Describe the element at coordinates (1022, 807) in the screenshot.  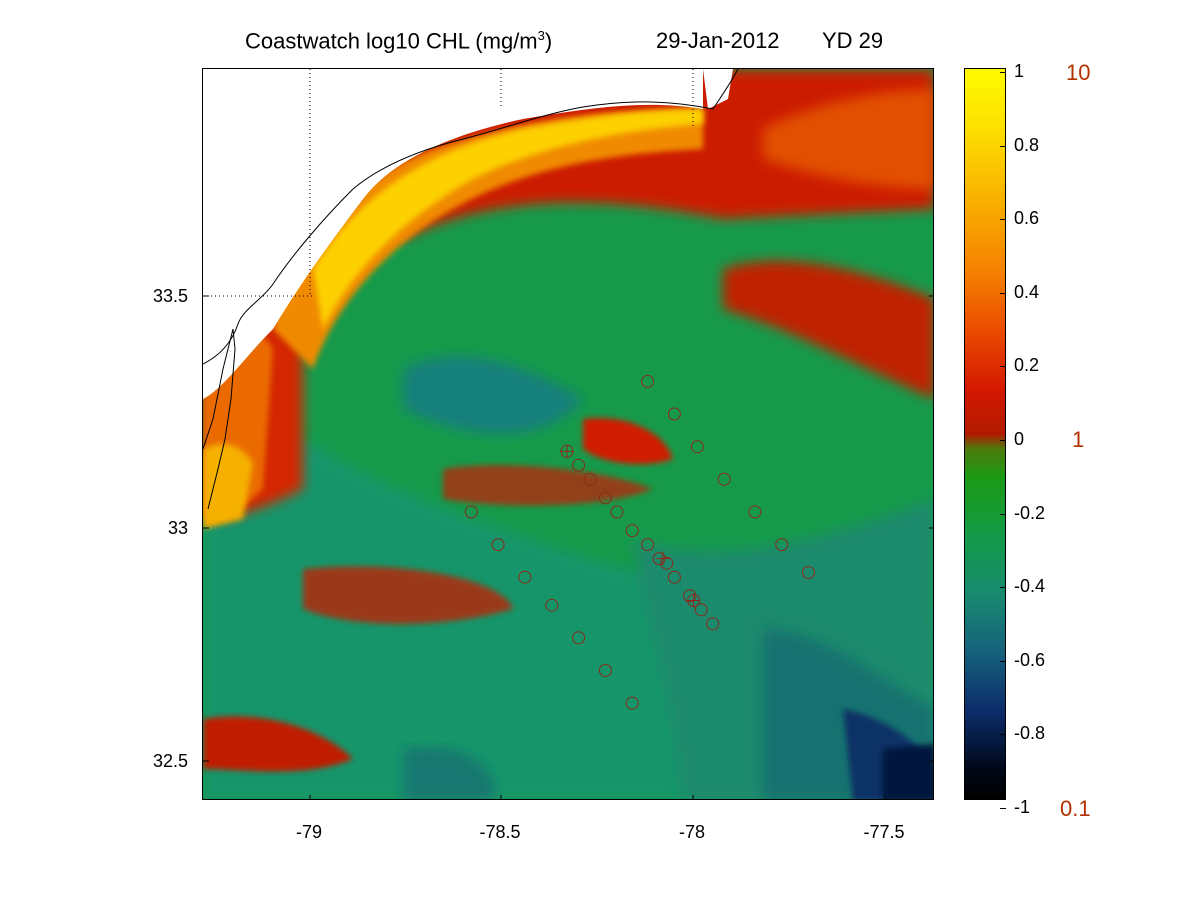
I see `colorbar-tick-label: -1` at that location.